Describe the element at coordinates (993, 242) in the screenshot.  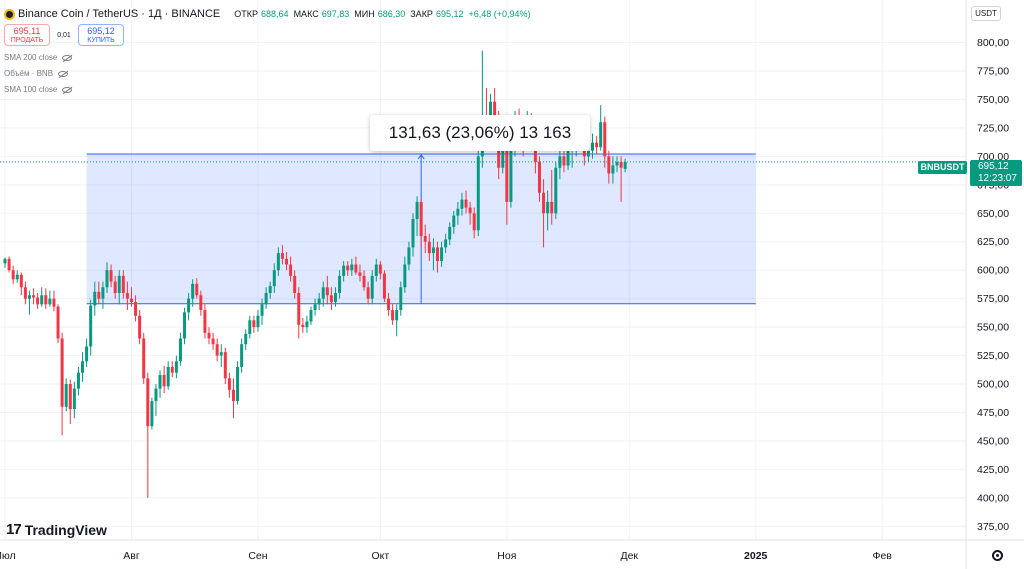
I see `price-tick-label: 625,00` at that location.